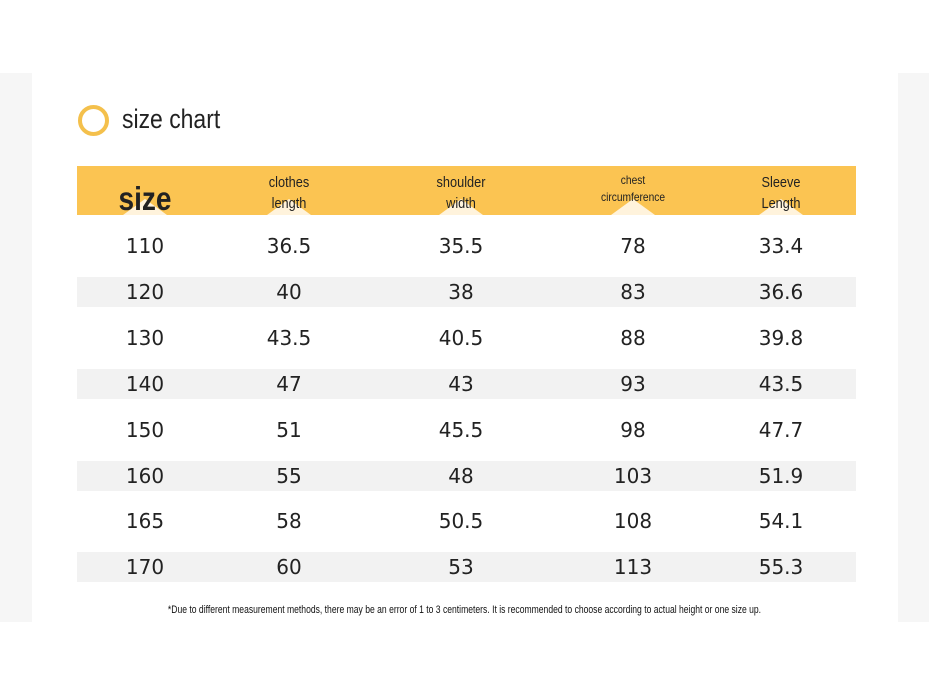 Image resolution: width=929 pixels, height=697 pixels. Describe the element at coordinates (289, 291) in the screenshot. I see `table-cell: 40` at that location.